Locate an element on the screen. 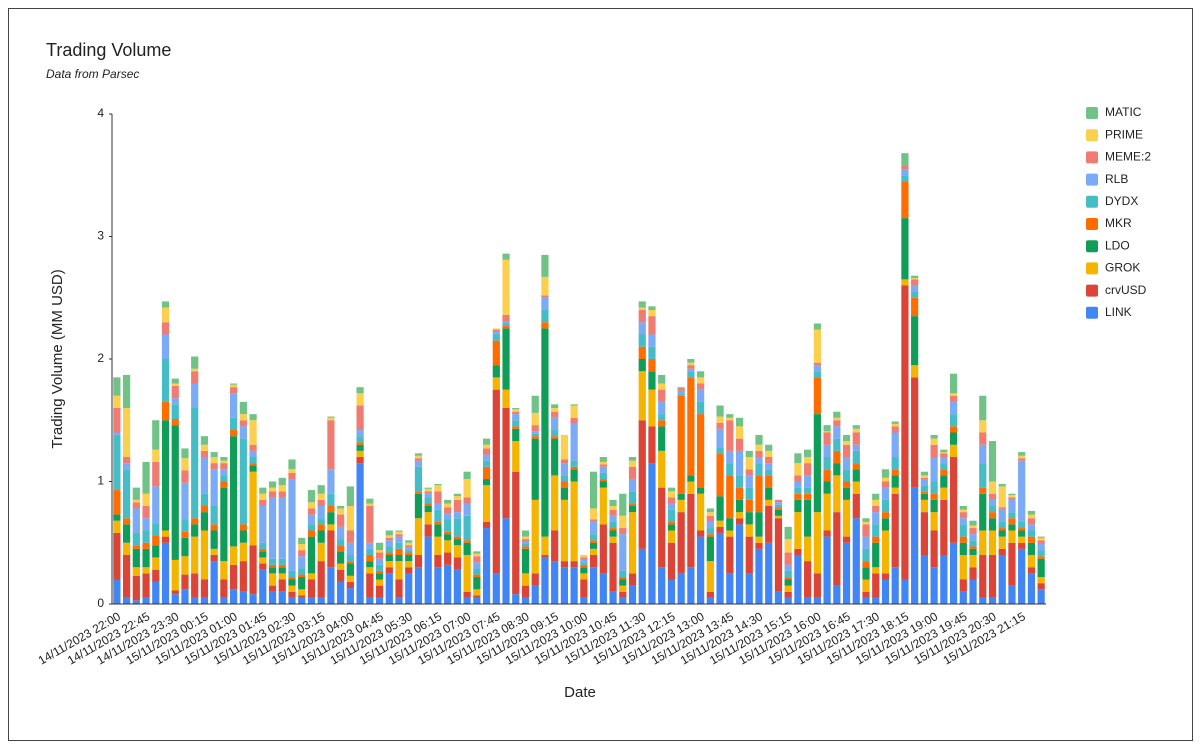 Image resolution: width=1201 pixels, height=749 pixels. legend-swatch is located at coordinates (1092, 179).